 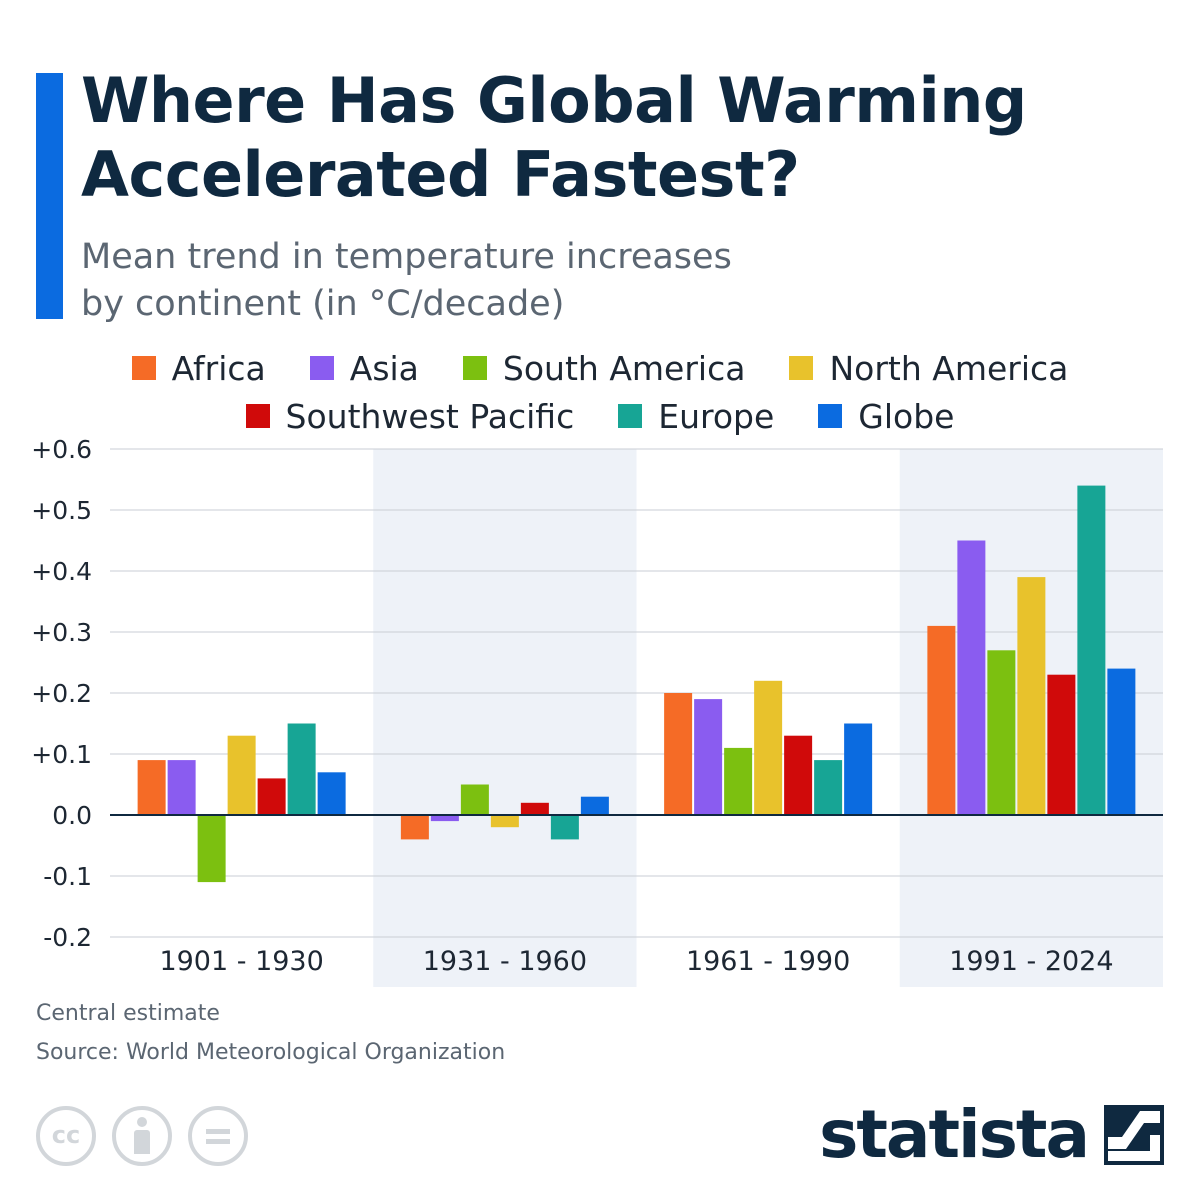 What do you see at coordinates (142, 1122) in the screenshot?
I see `attribution-head-shape` at bounding box center [142, 1122].